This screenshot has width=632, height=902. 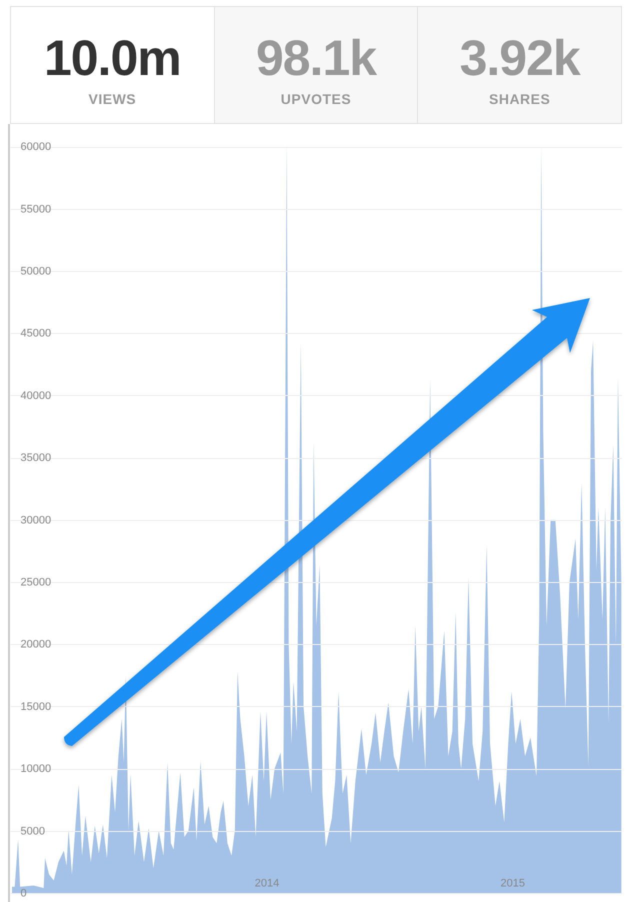 I want to click on text: 3.92k, so click(x=520, y=58).